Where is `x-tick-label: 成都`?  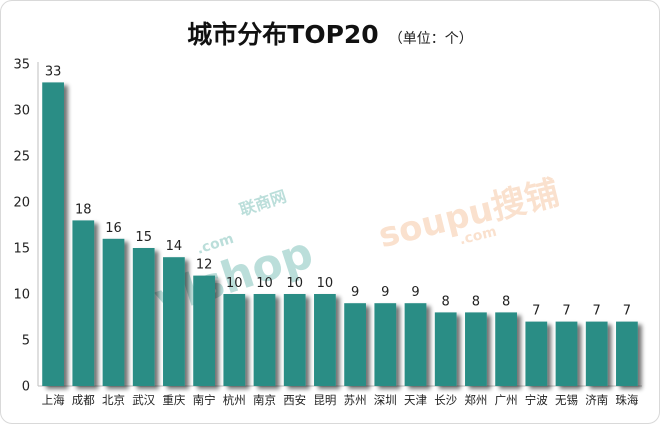 x-tick-label: 成都 is located at coordinates (83, 400).